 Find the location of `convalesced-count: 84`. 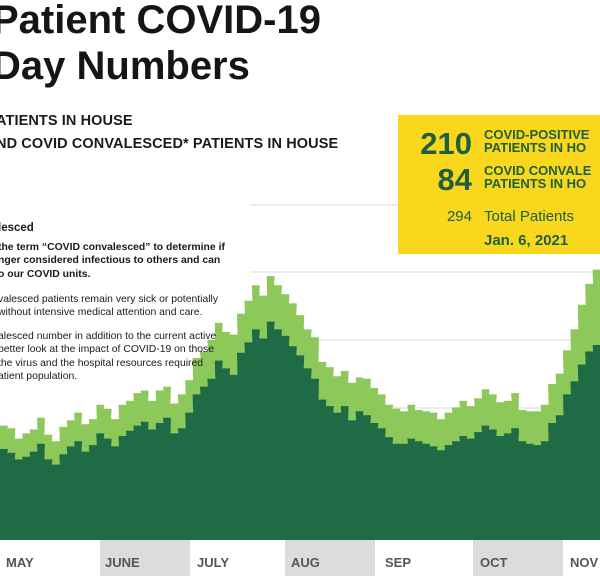

convalesced-count: 84 is located at coordinates (454, 179).